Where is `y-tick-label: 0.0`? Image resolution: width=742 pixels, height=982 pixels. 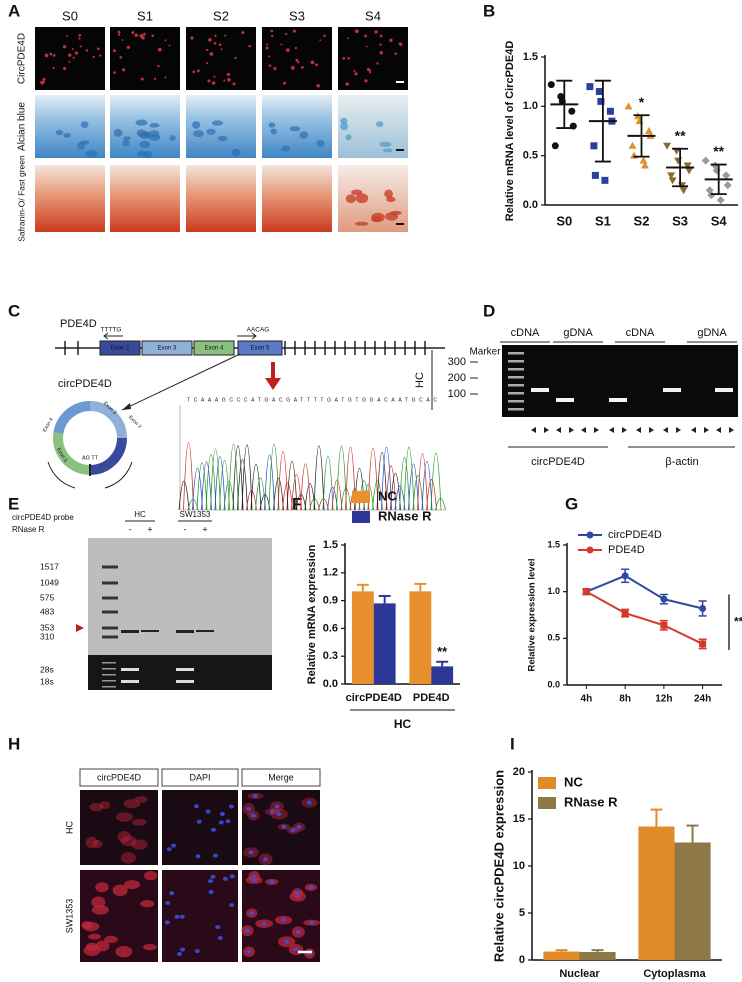 y-tick-label: 0.0 is located at coordinates (530, 205).